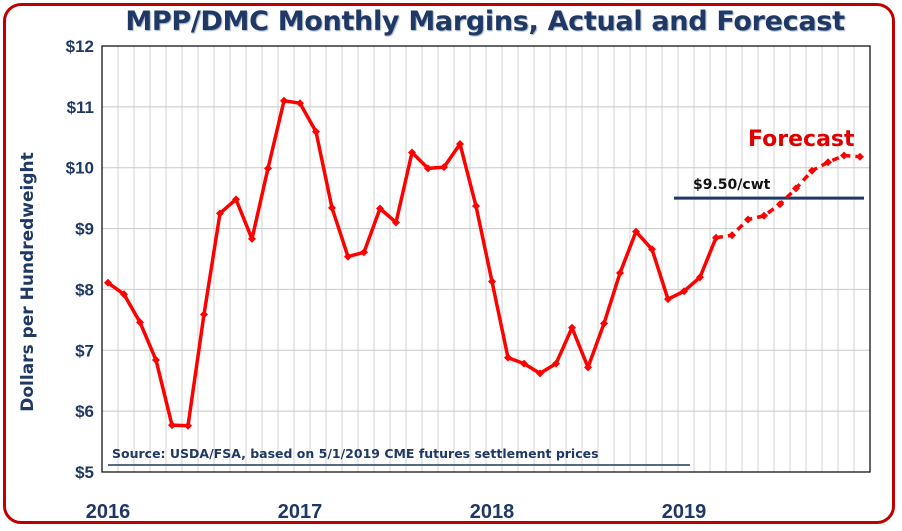 This screenshot has height=531, width=902. I want to click on y-tick-label: $5, so click(84, 472).